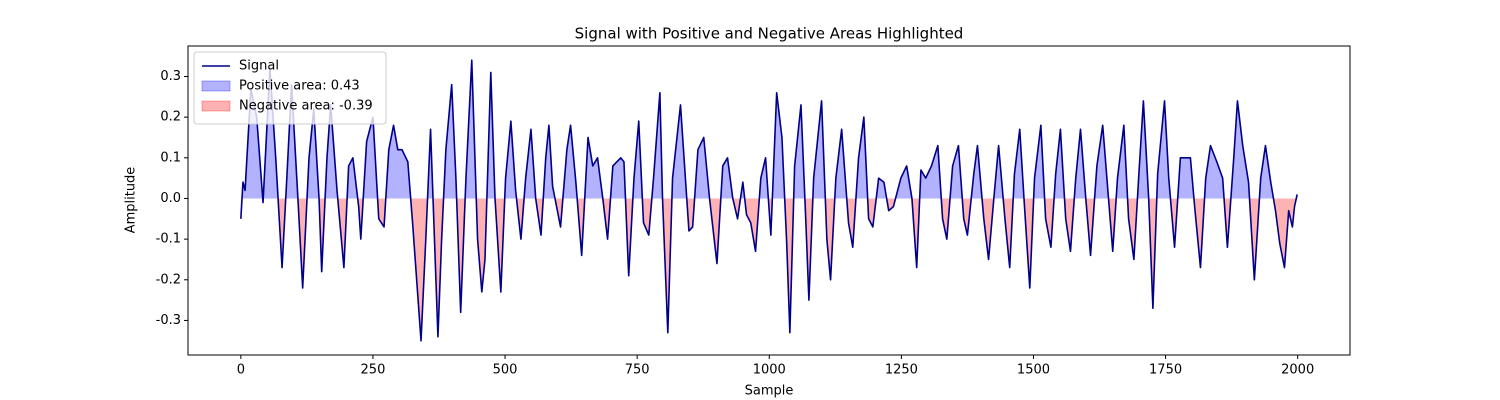 Image resolution: width=1500 pixels, height=400 pixels. Describe the element at coordinates (259, 66) in the screenshot. I see `legend-label: Signal` at that location.